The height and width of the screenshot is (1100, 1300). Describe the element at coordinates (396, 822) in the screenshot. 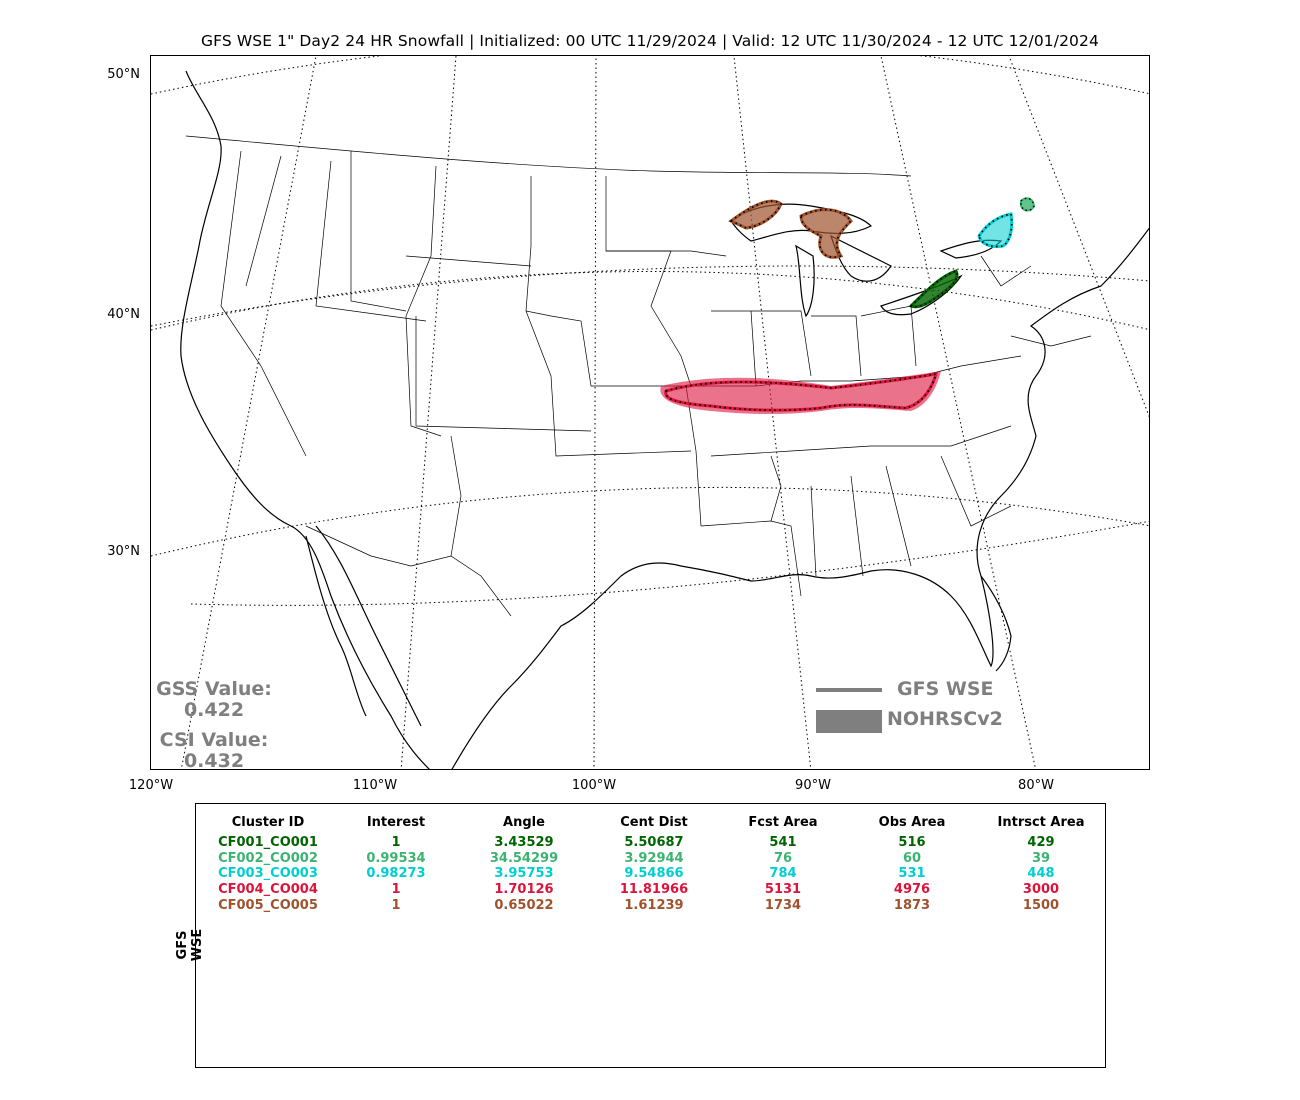

I see `table-header-cell: Interest` at that location.